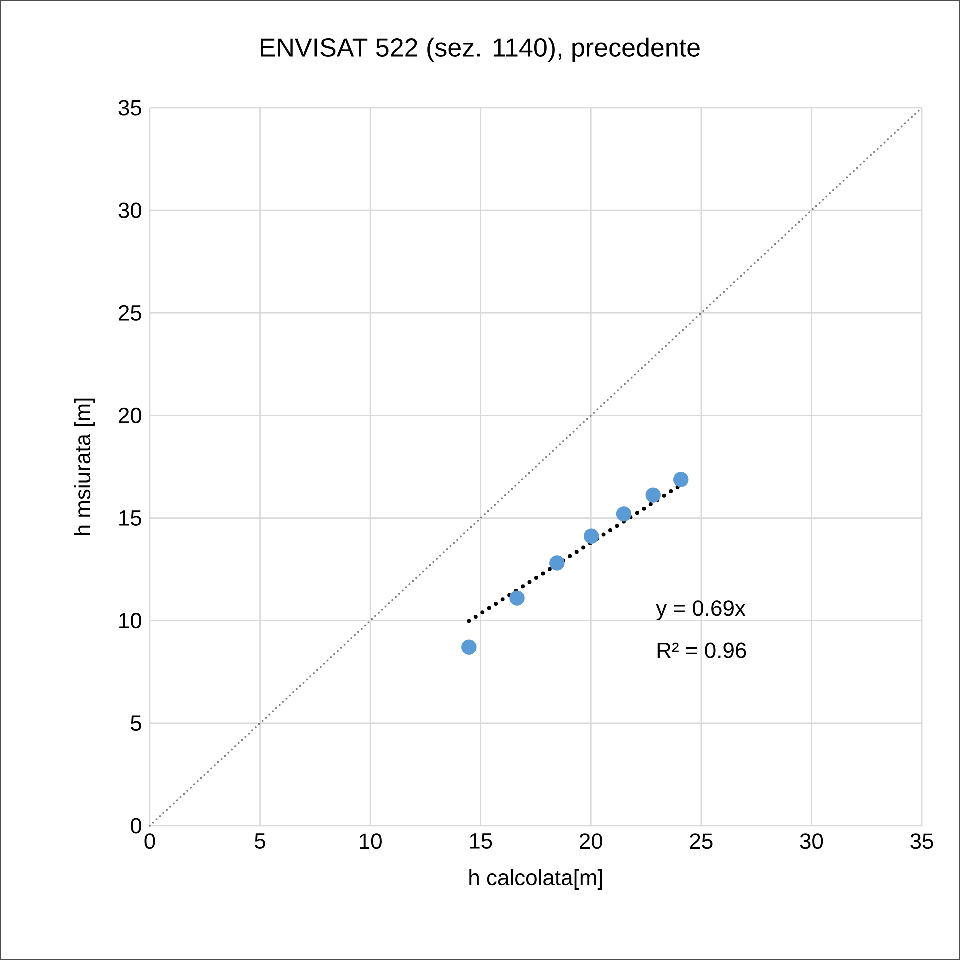 The height and width of the screenshot is (960, 960). Describe the element at coordinates (812, 842) in the screenshot. I see `x-tick-label: 30` at that location.